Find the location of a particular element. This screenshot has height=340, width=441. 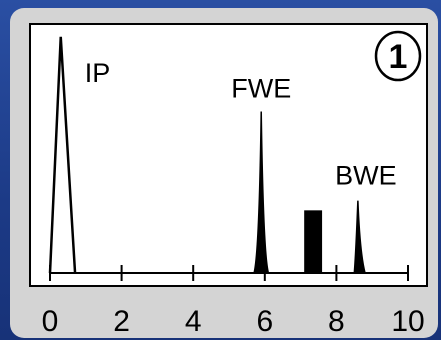

x-tick-label: 10 is located at coordinates (407, 321).